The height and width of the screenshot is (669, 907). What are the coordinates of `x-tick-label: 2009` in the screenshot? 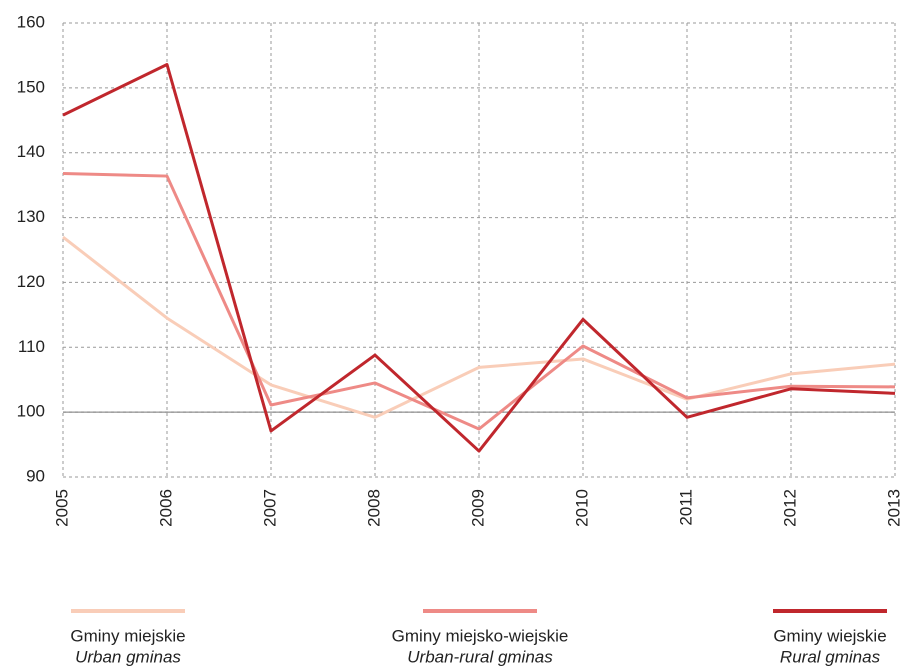 It's located at (477, 508).